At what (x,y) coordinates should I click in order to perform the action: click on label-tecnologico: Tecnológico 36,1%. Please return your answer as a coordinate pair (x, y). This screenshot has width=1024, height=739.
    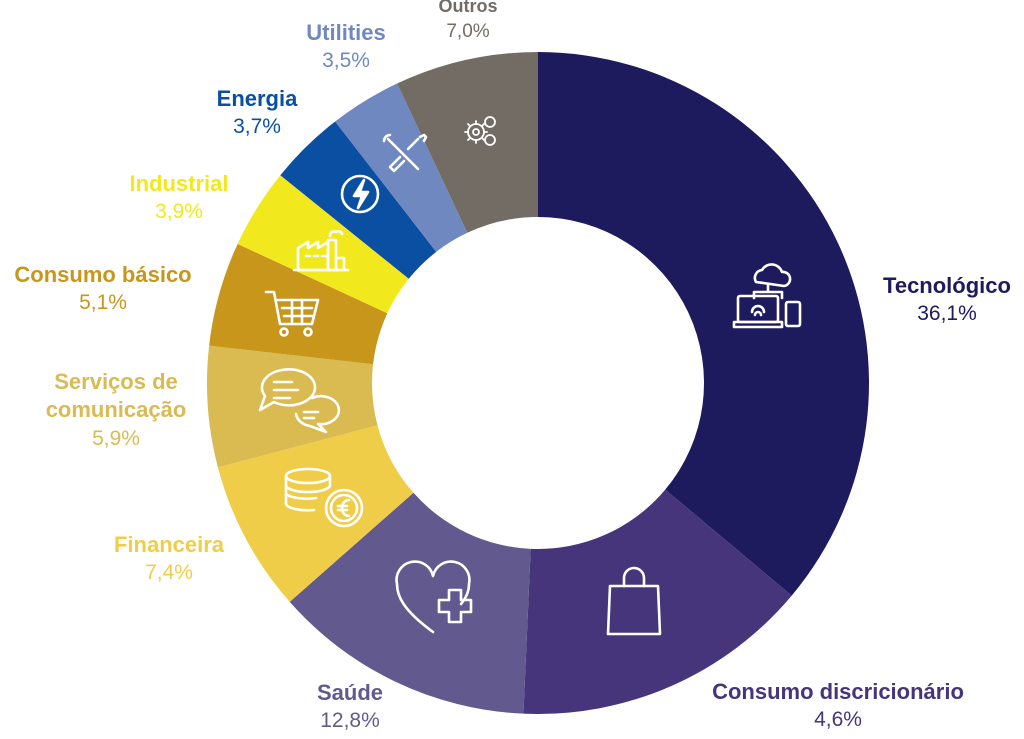
    Looking at the image, I should click on (947, 299).